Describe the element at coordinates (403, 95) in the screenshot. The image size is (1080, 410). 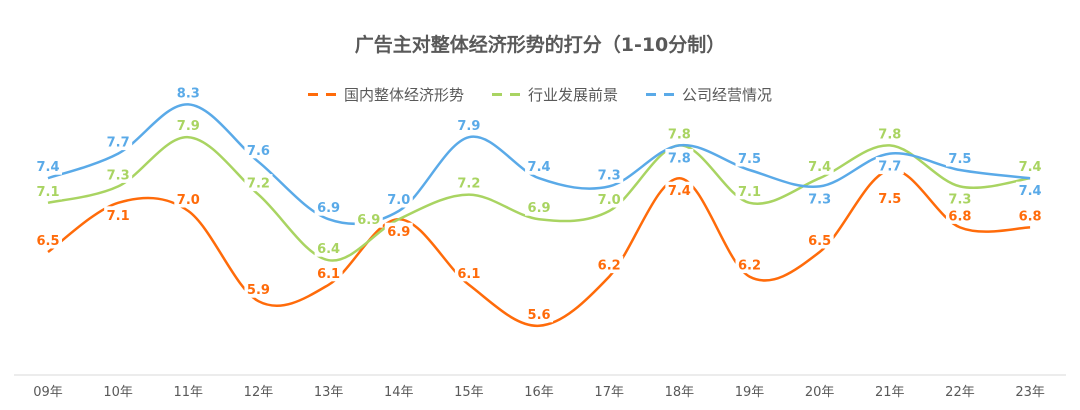
I see `legend-label: 国内整体经济形势` at that location.